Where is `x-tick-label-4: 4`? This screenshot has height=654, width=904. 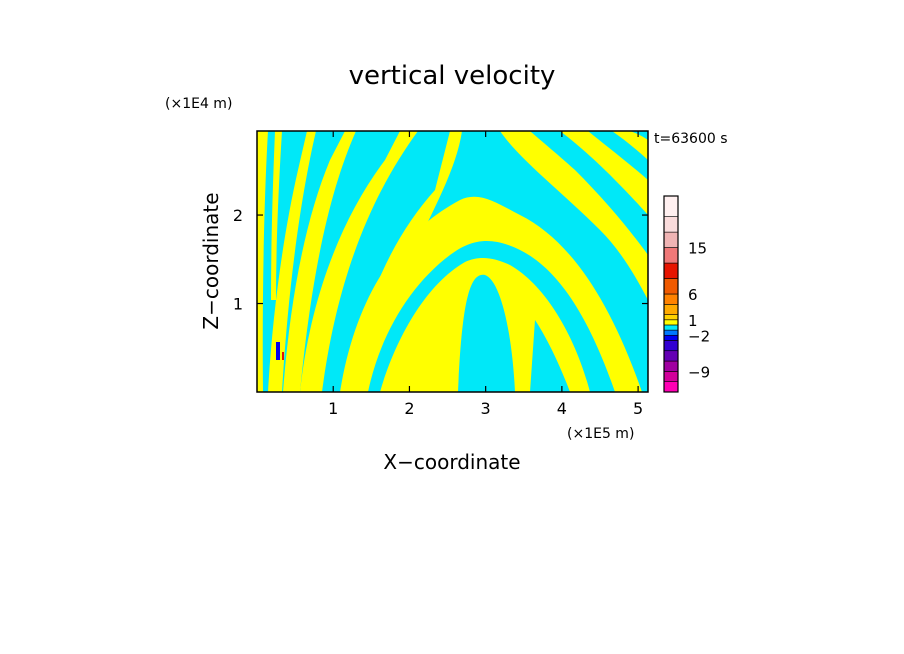
x-tick-label-4: 4 is located at coordinates (562, 408).